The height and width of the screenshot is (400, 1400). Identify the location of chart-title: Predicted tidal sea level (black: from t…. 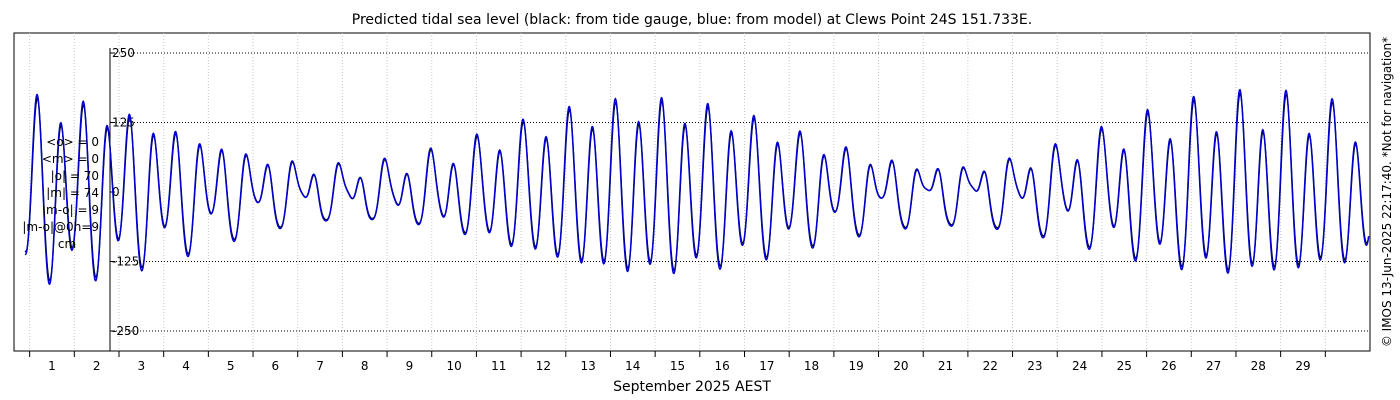
(692, 20).